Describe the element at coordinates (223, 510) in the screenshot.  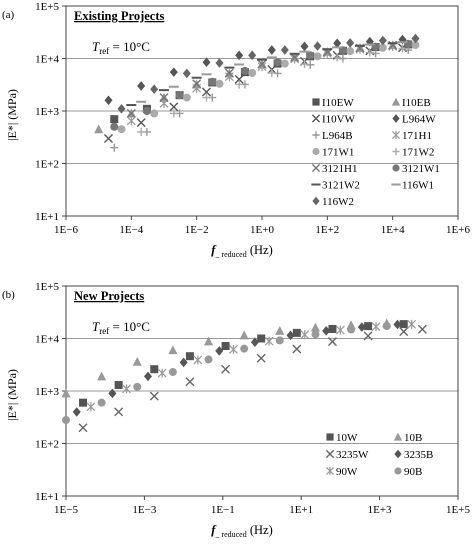
I see `x-tick-label: 1E−1` at that location.